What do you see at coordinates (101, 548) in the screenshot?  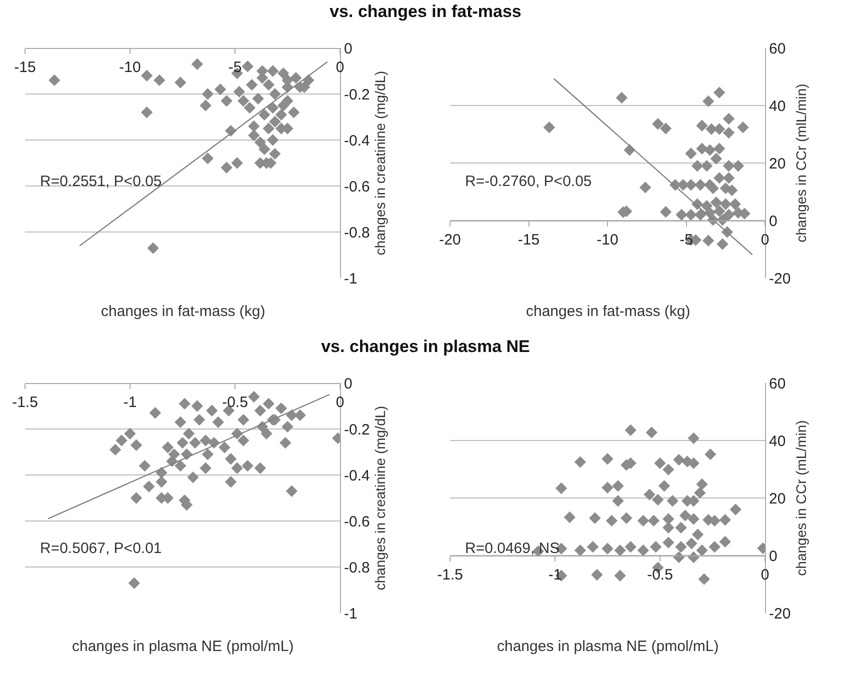 I see `annotation: R=0.5067, P<0.01` at bounding box center [101, 548].